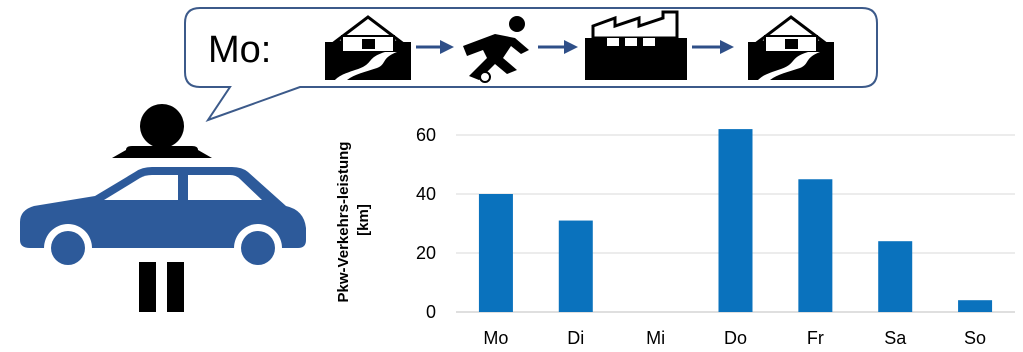  Describe the element at coordinates (426, 194) in the screenshot. I see `y-tick-label: 40` at that location.